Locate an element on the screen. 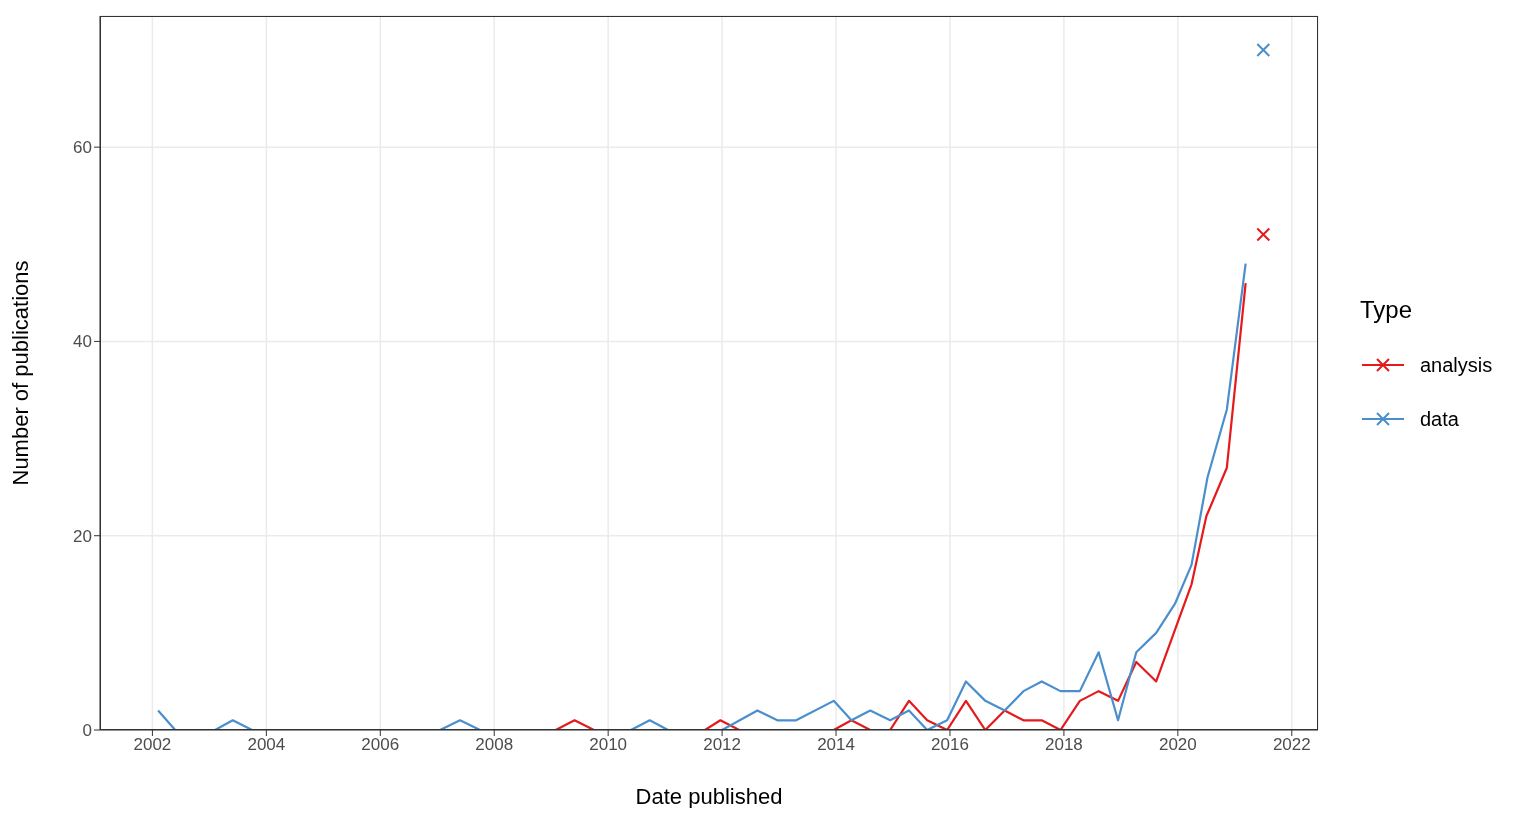 The image size is (1540, 817). y-tick-label: 40 is located at coordinates (82, 342).